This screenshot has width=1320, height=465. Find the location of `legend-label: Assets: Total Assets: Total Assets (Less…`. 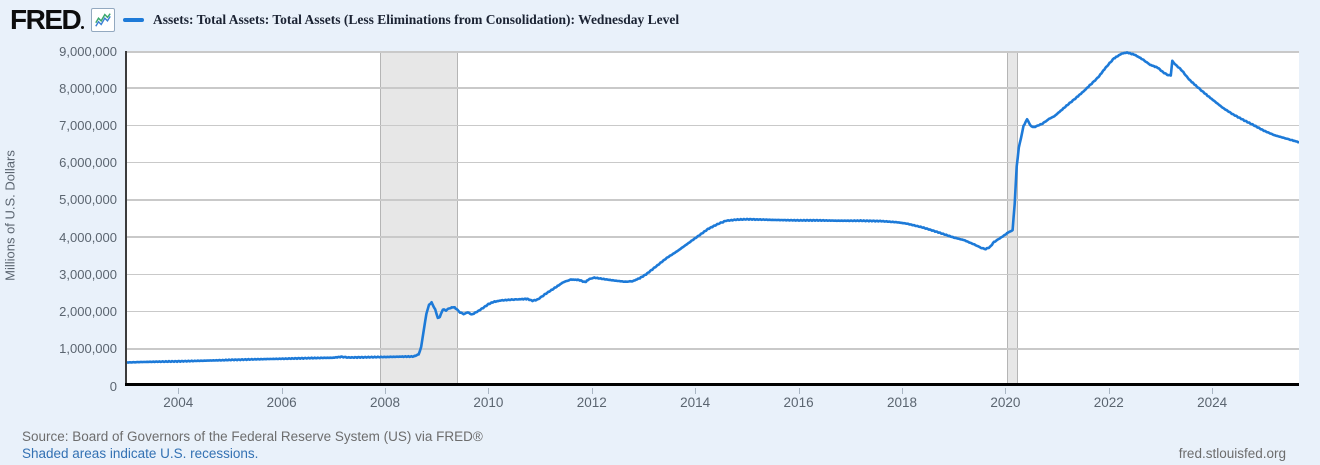

legend-label: Assets: Total Assets: Total Assets (Less… is located at coordinates (416, 19).